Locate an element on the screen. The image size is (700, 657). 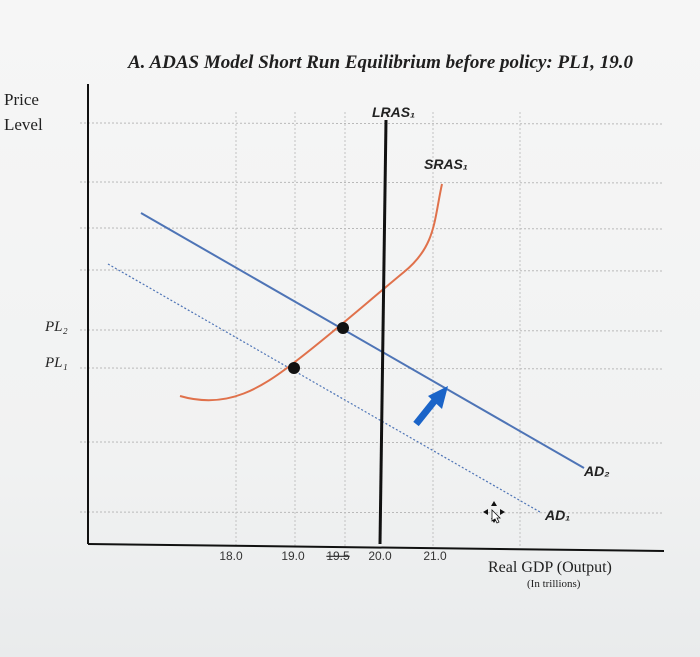
x-axis-label: Real GDP (Output) is located at coordinates (550, 567).